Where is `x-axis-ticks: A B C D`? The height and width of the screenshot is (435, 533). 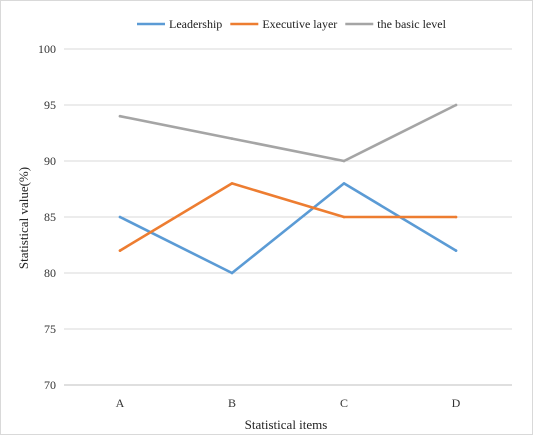
x-axis-ticks: A B C D is located at coordinates (288, 403).